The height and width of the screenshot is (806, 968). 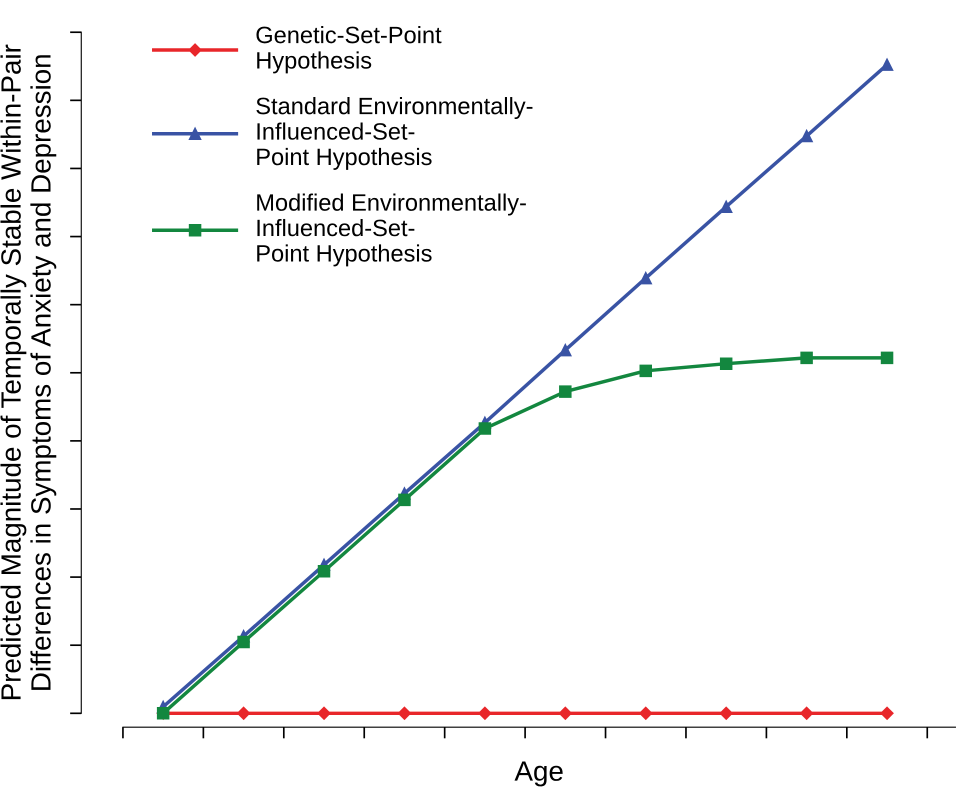 What do you see at coordinates (394, 133) in the screenshot?
I see `legend-label: Standard Environmentally- Influenced-Set- Point Hypothesis` at bounding box center [394, 133].